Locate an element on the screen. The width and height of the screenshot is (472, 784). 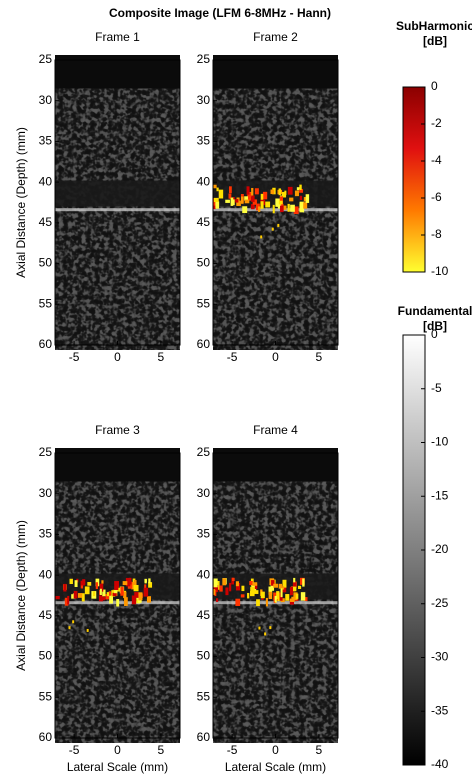
colorbar-tick-label: -30 is located at coordinates (440, 657).